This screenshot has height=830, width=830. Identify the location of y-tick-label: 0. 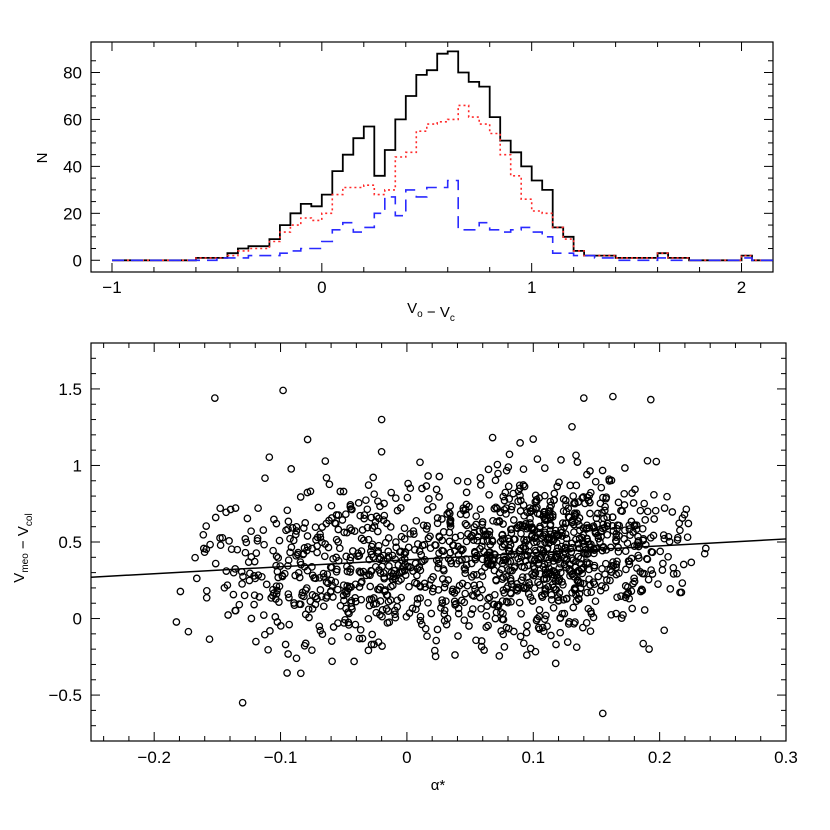
(77, 619).